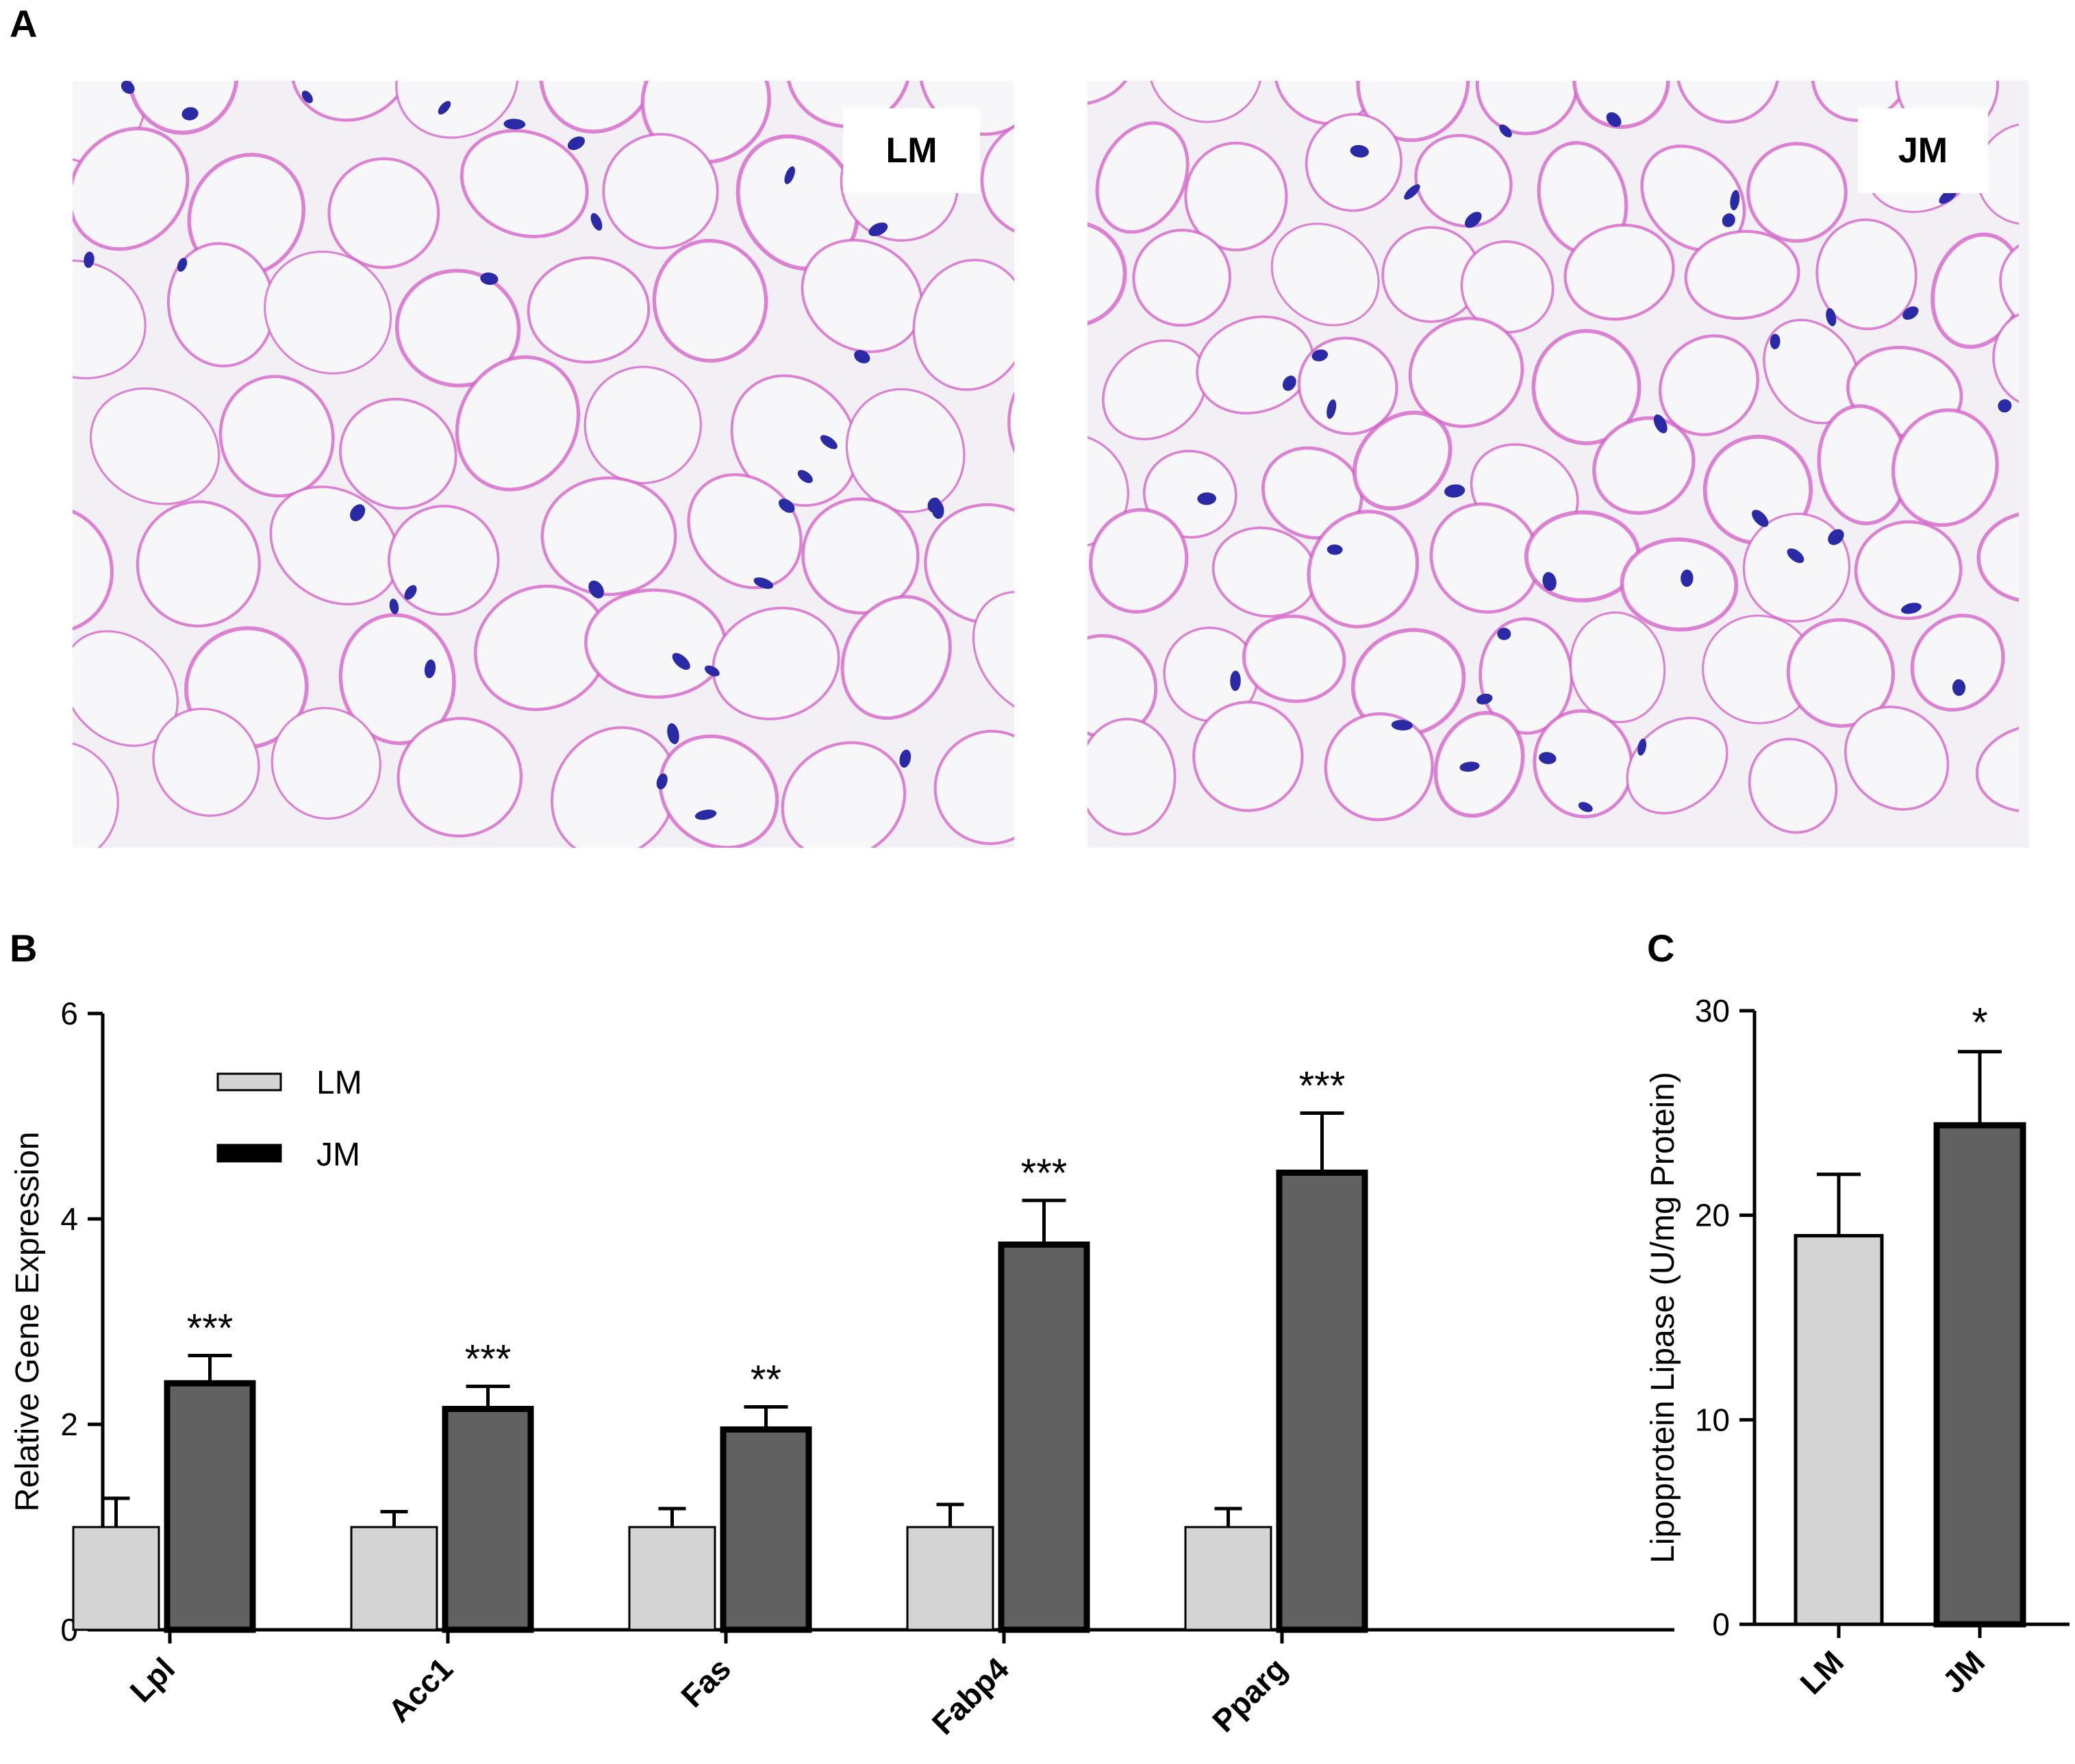 The height and width of the screenshot is (1764, 2075). What do you see at coordinates (1923, 150) in the screenshot?
I see `micrograph-jm-label: JM` at bounding box center [1923, 150].